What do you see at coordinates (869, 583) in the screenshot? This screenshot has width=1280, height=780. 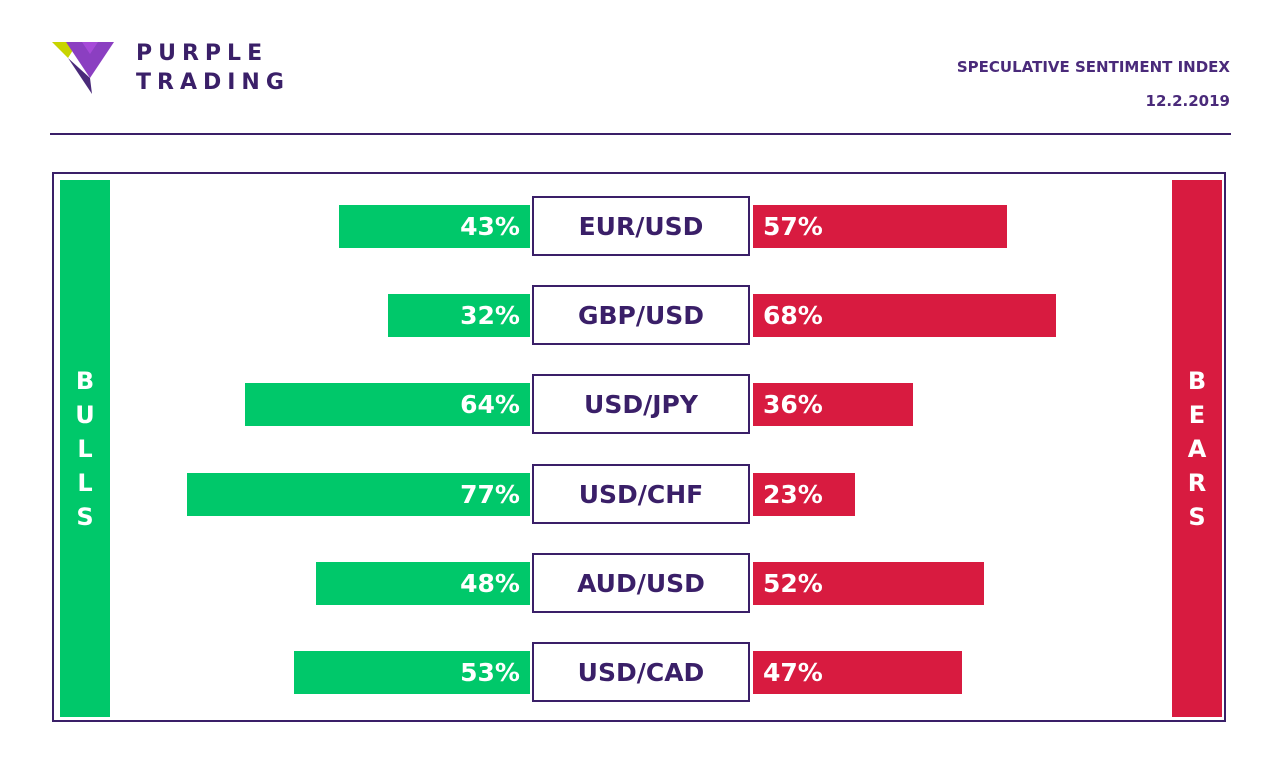 I see `bear-bar: 52%` at bounding box center [869, 583].